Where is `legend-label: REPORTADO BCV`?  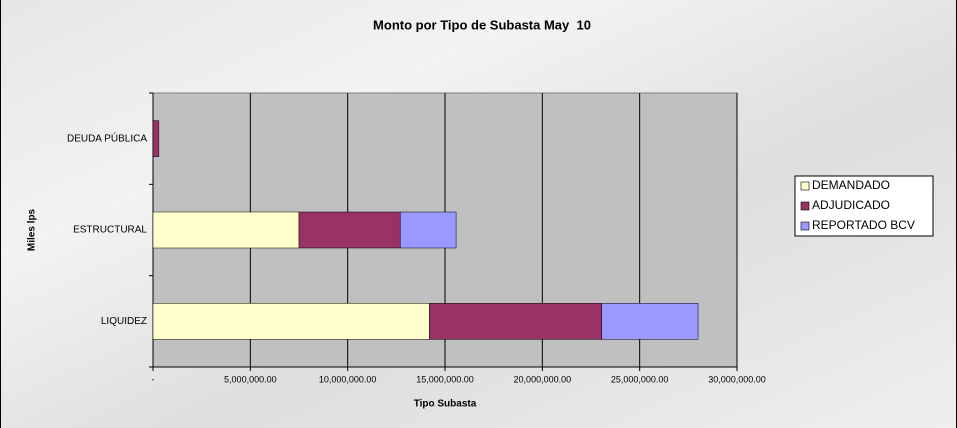
legend-label: REPORTADO BCV is located at coordinates (863, 225).